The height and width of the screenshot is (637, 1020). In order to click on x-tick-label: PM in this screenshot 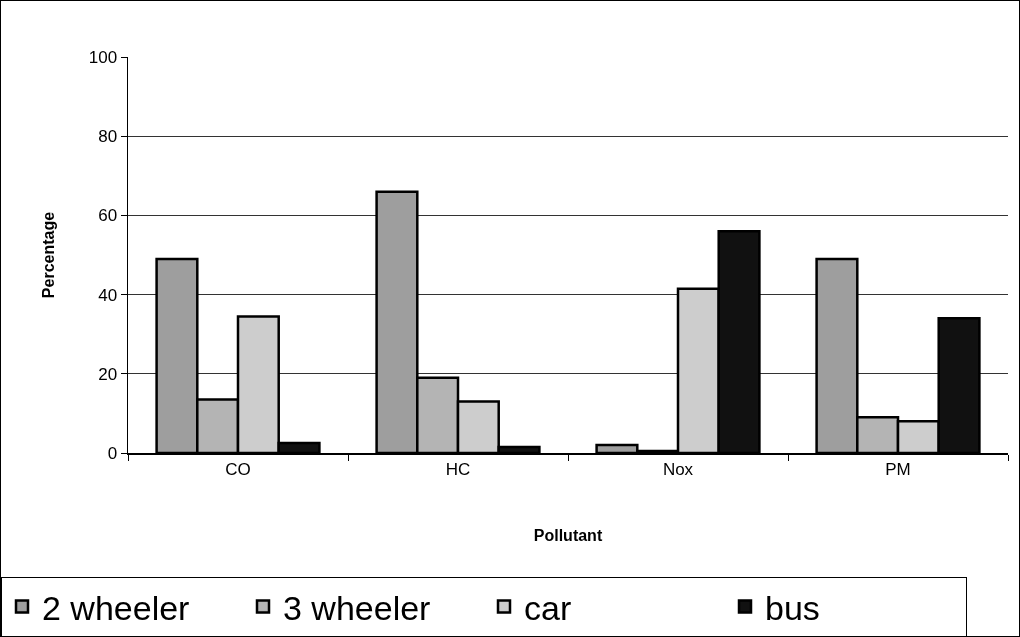, I will do `click(898, 469)`.